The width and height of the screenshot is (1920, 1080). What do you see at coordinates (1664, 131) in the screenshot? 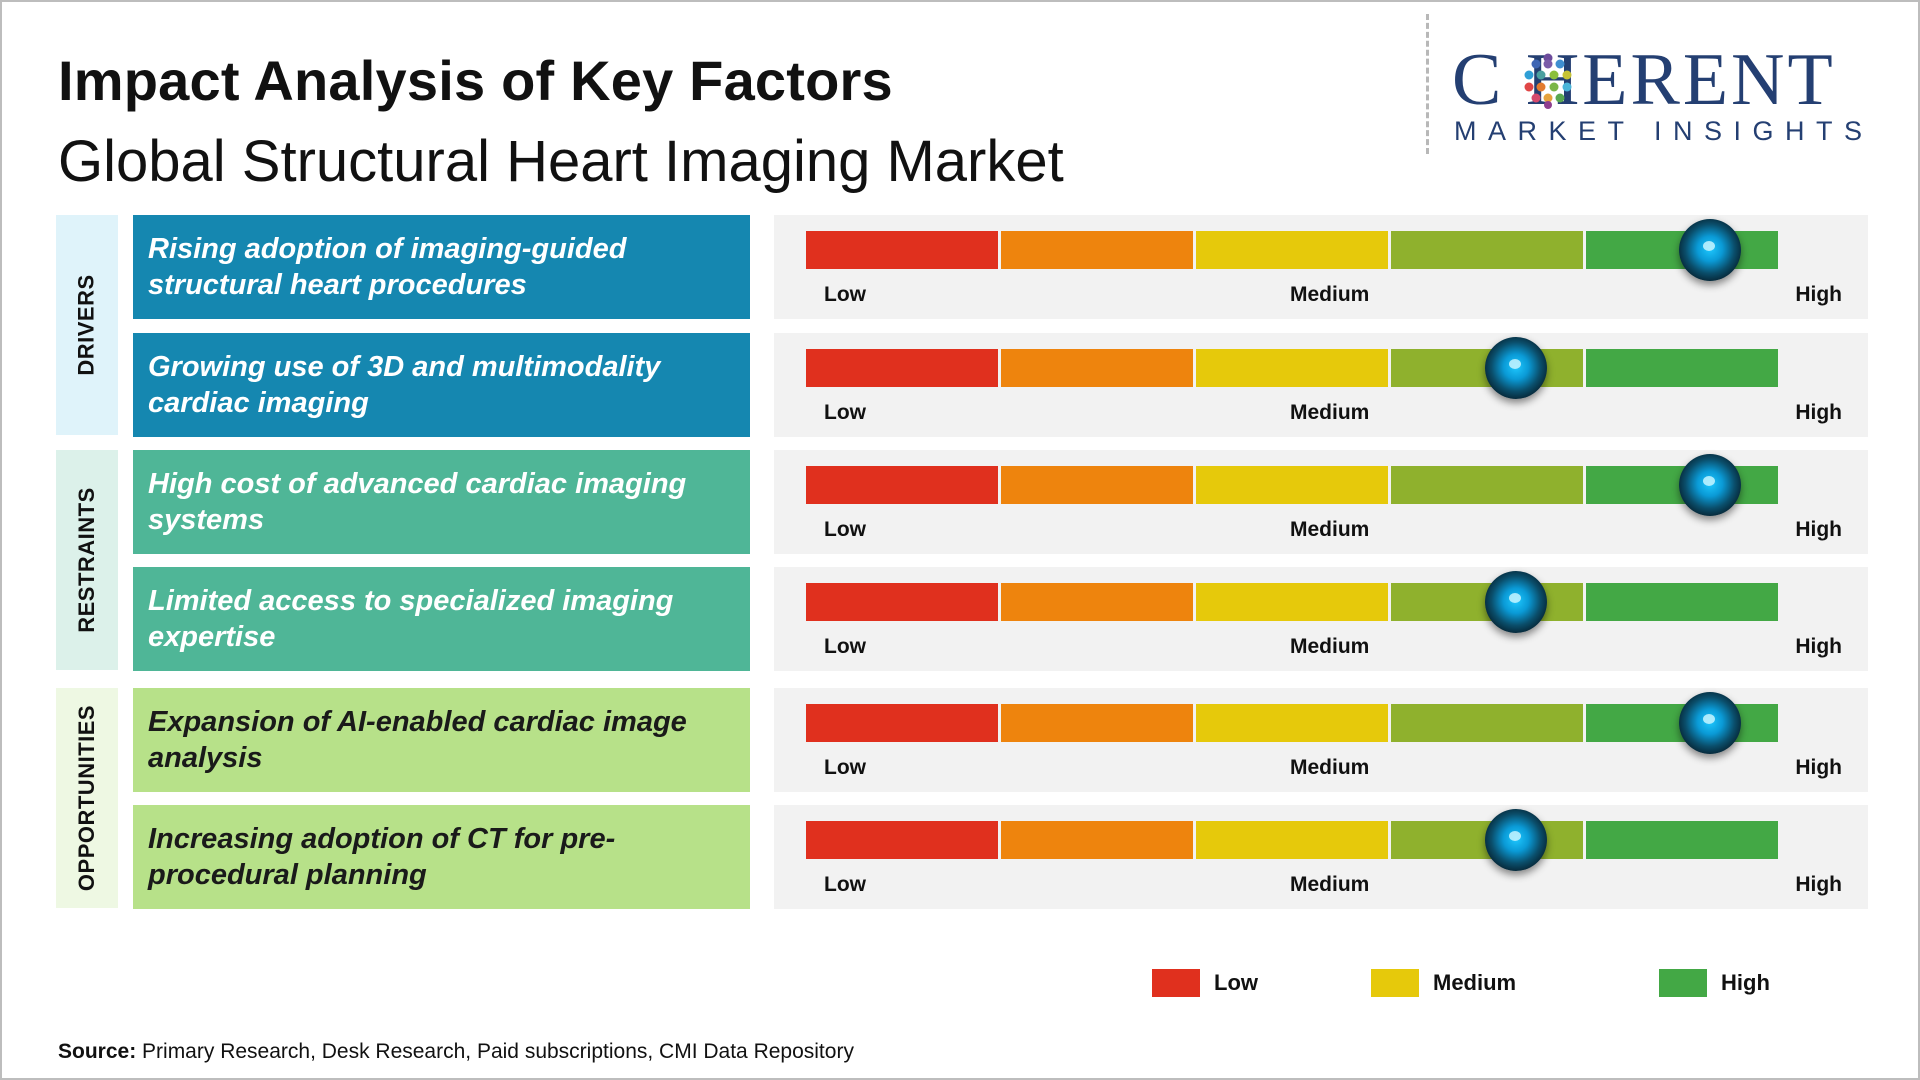
I see `logo-tagline: MARKET INSIGHTS` at bounding box center [1664, 131].